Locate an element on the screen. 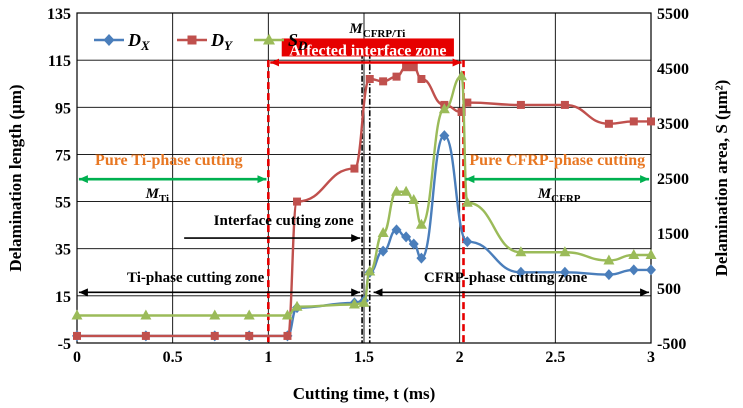 The image size is (743, 408). x-axis-title: Cutting time, t (ms) is located at coordinates (364, 393).